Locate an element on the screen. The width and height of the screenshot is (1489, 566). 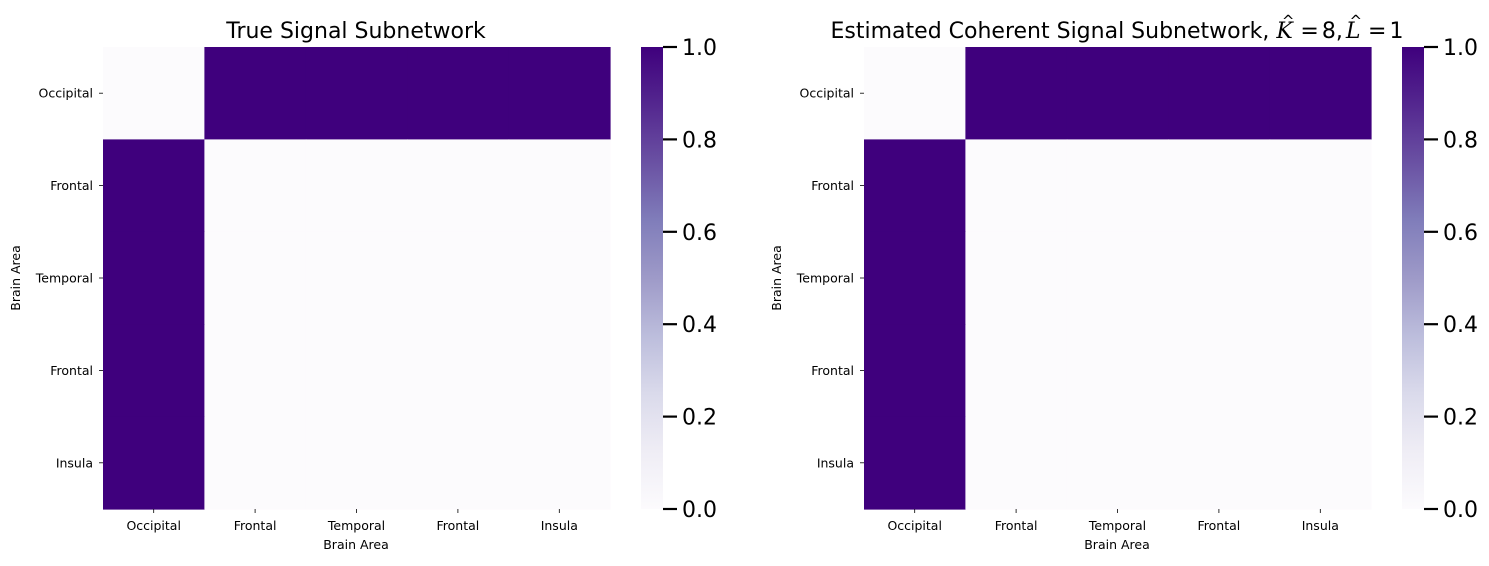
panel-1-x-tick-label: Insula is located at coordinates (559, 525).